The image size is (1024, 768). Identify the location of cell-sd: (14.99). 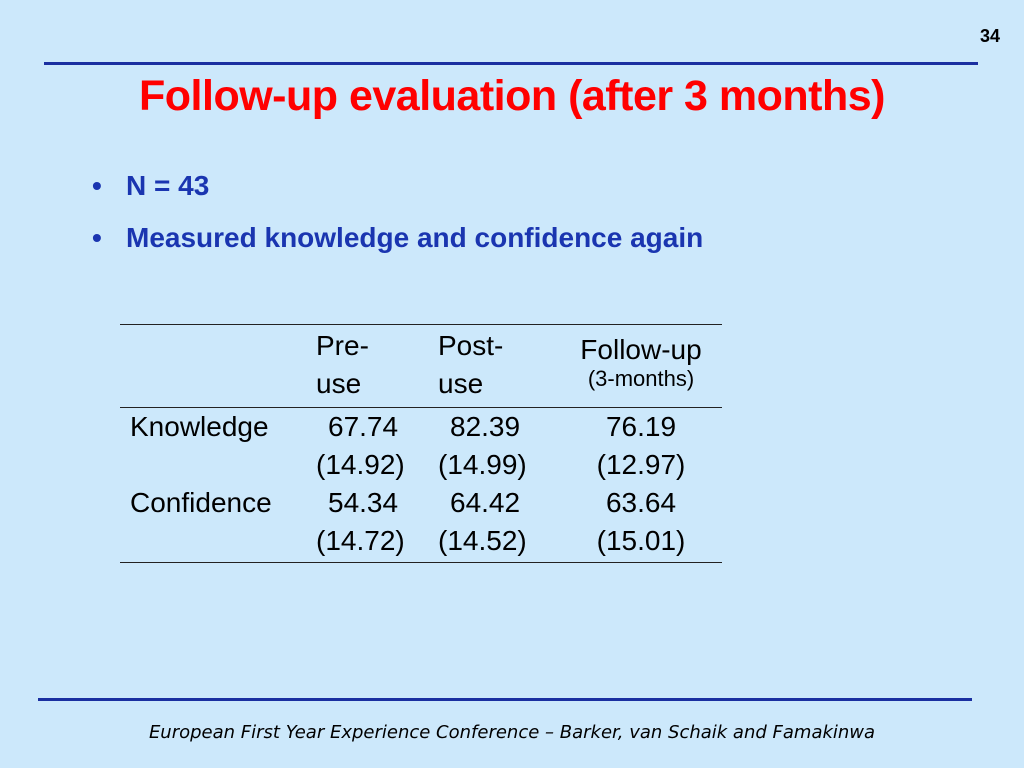
(482, 464).